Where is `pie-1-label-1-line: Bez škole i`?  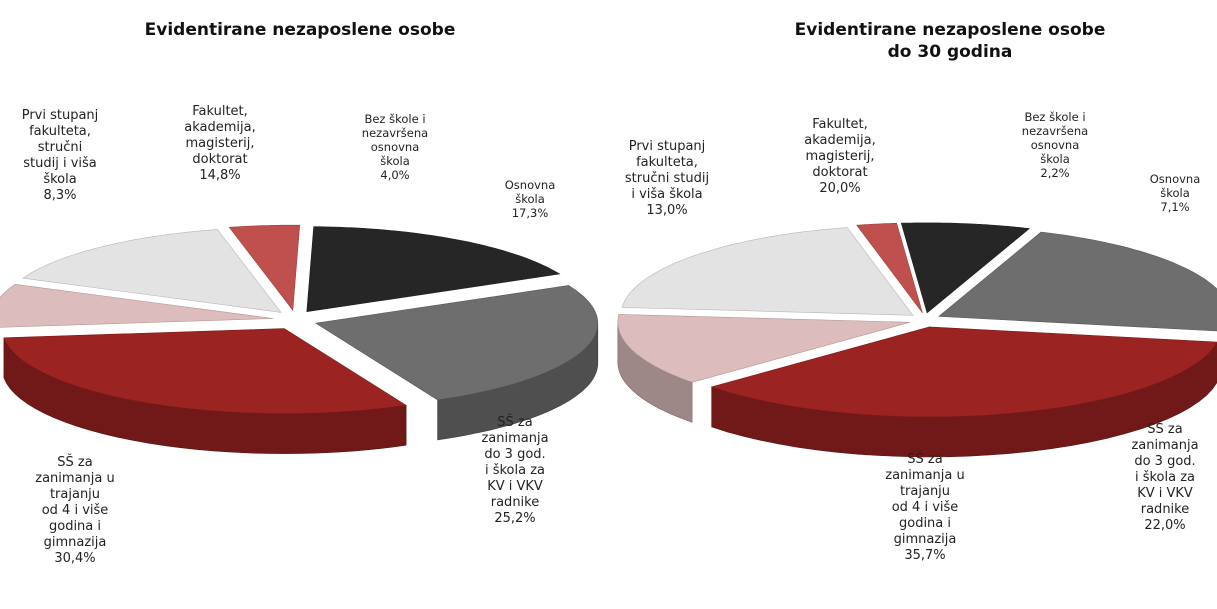 pie-1-label-1-line: Bez škole i is located at coordinates (395, 119).